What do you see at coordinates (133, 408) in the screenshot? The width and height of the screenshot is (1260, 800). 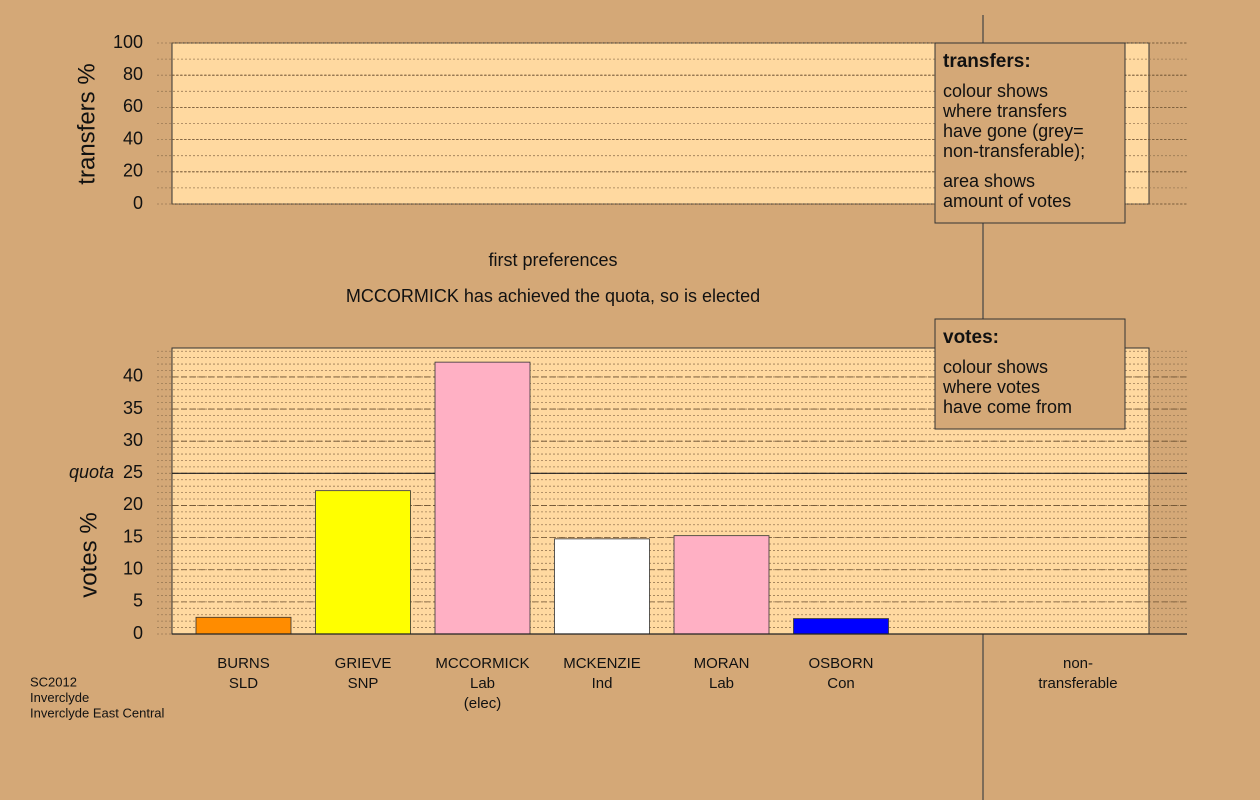 I see `y-tick-label: 35` at bounding box center [133, 408].